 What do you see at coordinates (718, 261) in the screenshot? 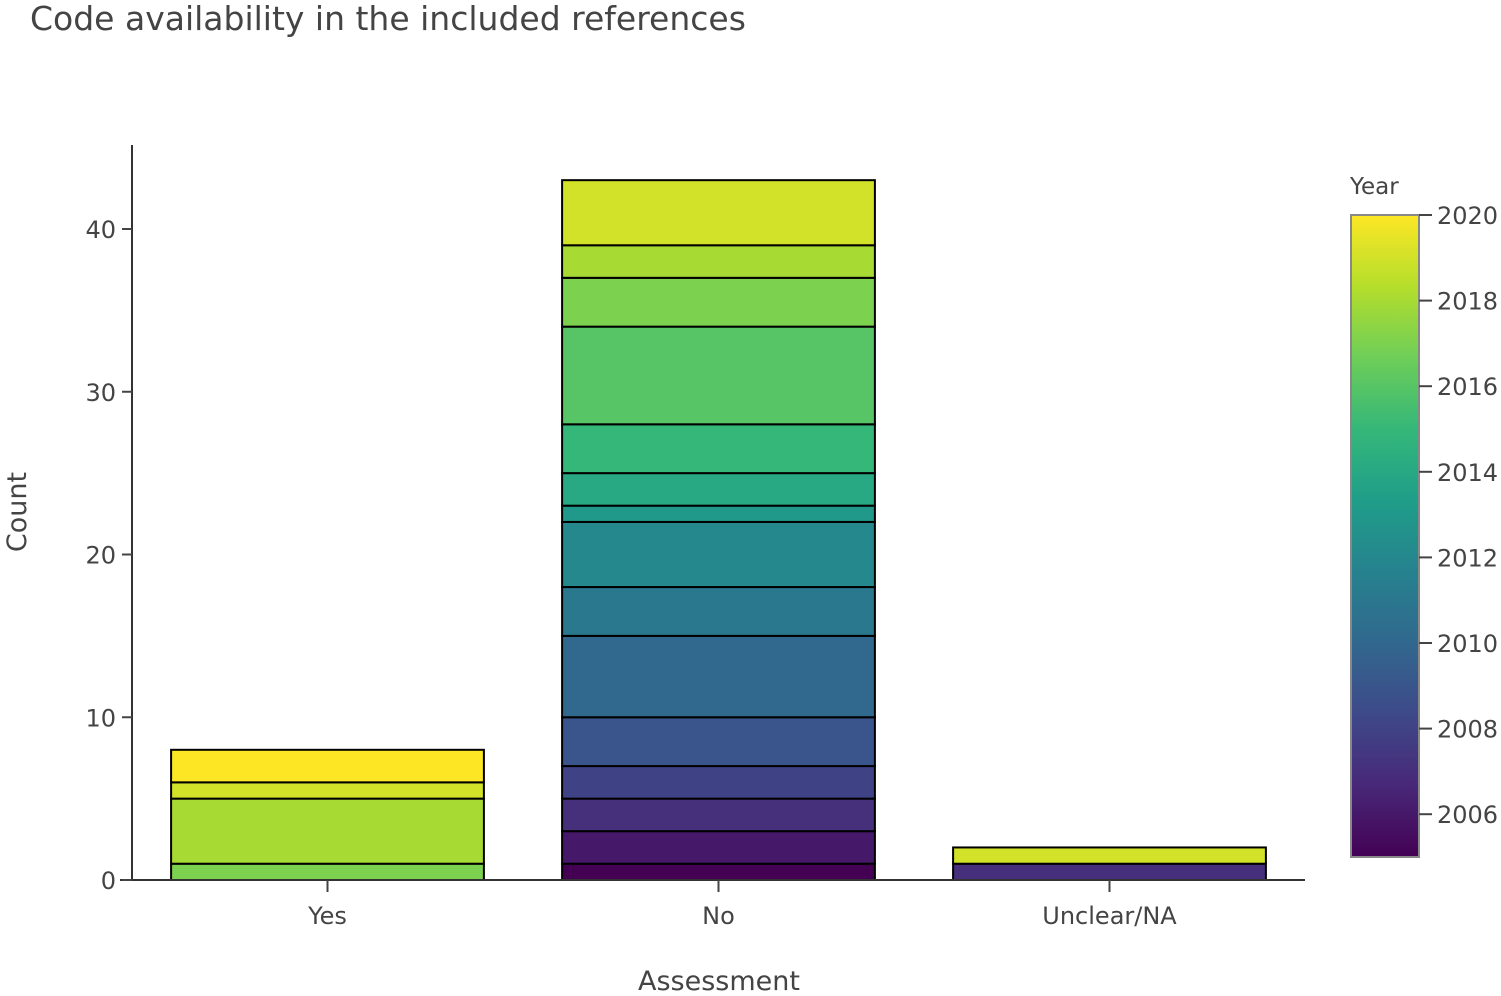
I see `bar-segment-no-2018` at bounding box center [718, 261].